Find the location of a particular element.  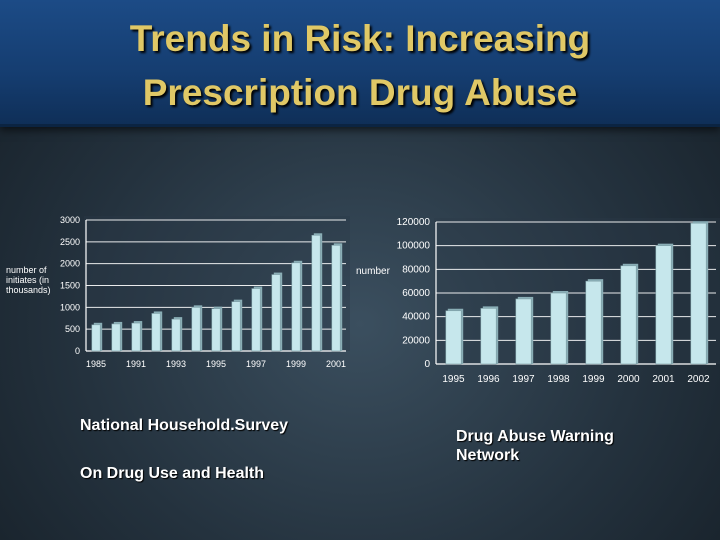

x-tick-label: 1985 is located at coordinates (96, 364).